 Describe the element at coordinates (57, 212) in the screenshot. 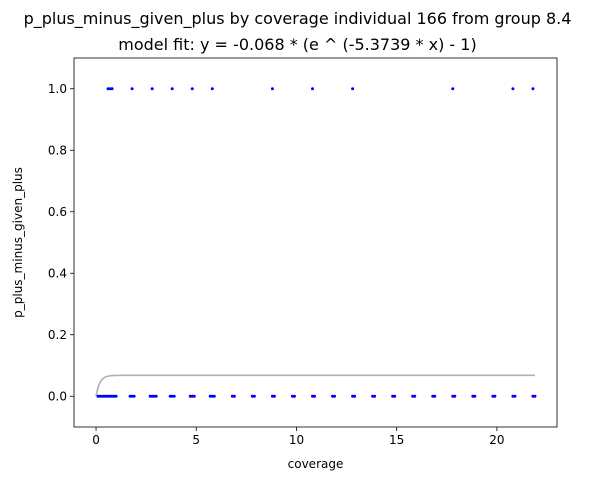

I see `y-tick-label: 0.6` at that location.